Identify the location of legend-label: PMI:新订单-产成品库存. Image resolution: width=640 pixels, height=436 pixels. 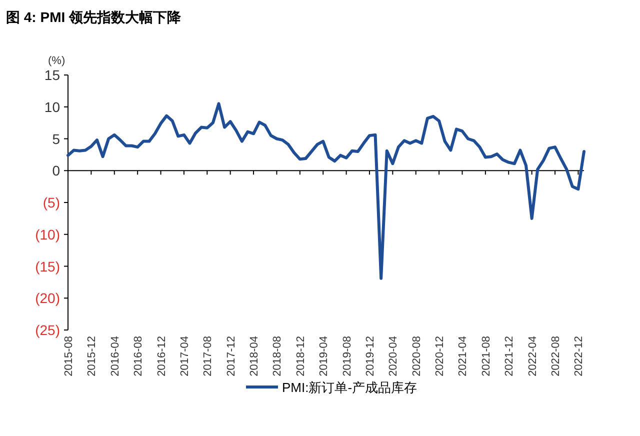
(350, 387).